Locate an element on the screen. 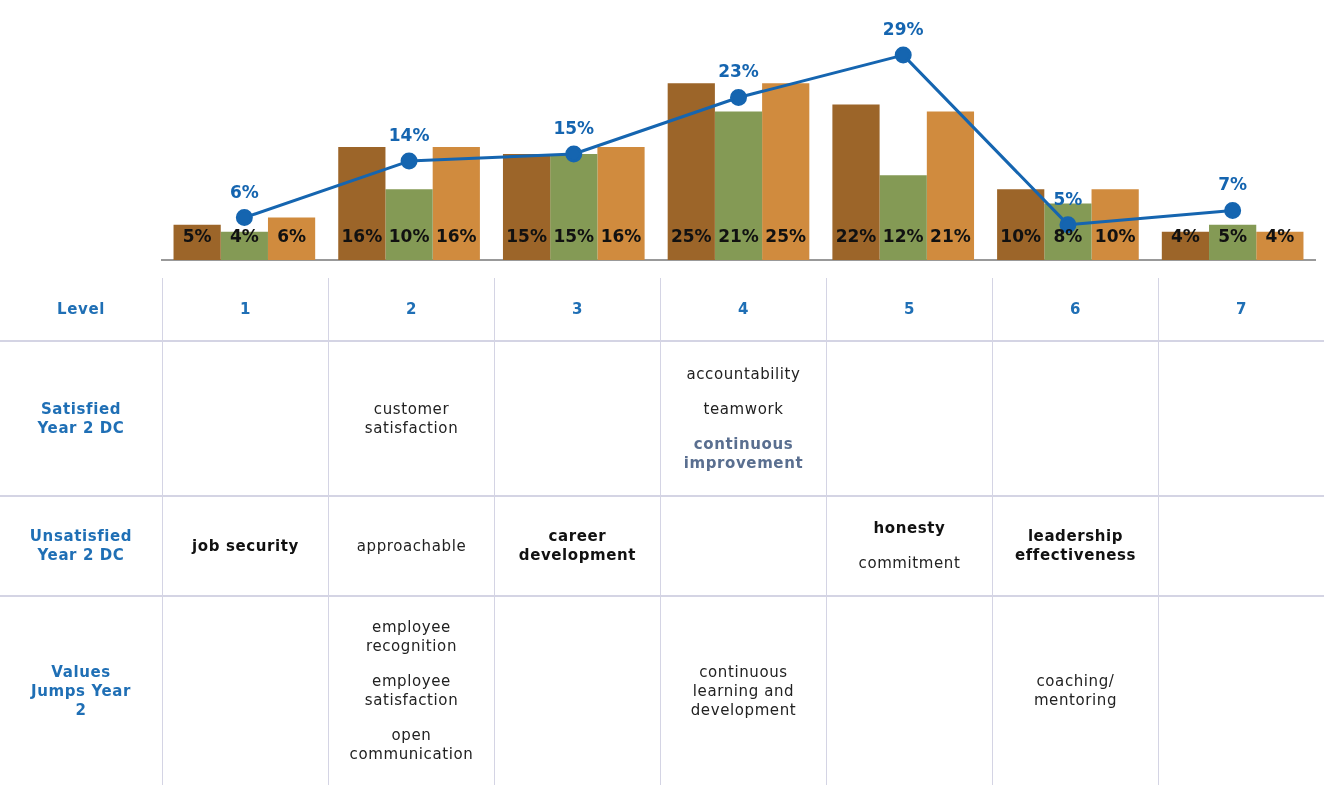 This screenshot has width=1325, height=785. text: Unsatisfied Year 2 DC is located at coordinates (81, 546).